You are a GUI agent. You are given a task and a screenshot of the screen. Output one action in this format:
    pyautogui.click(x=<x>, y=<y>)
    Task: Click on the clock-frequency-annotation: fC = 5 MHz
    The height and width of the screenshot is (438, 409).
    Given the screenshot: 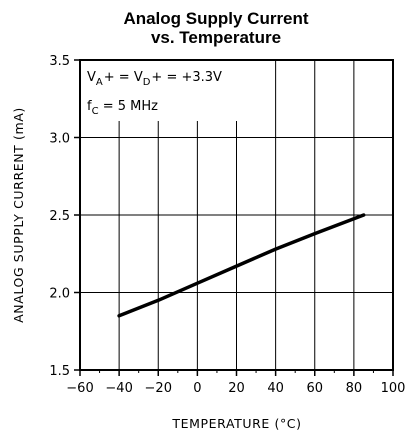 What is the action you would take?
    pyautogui.click(x=122, y=108)
    